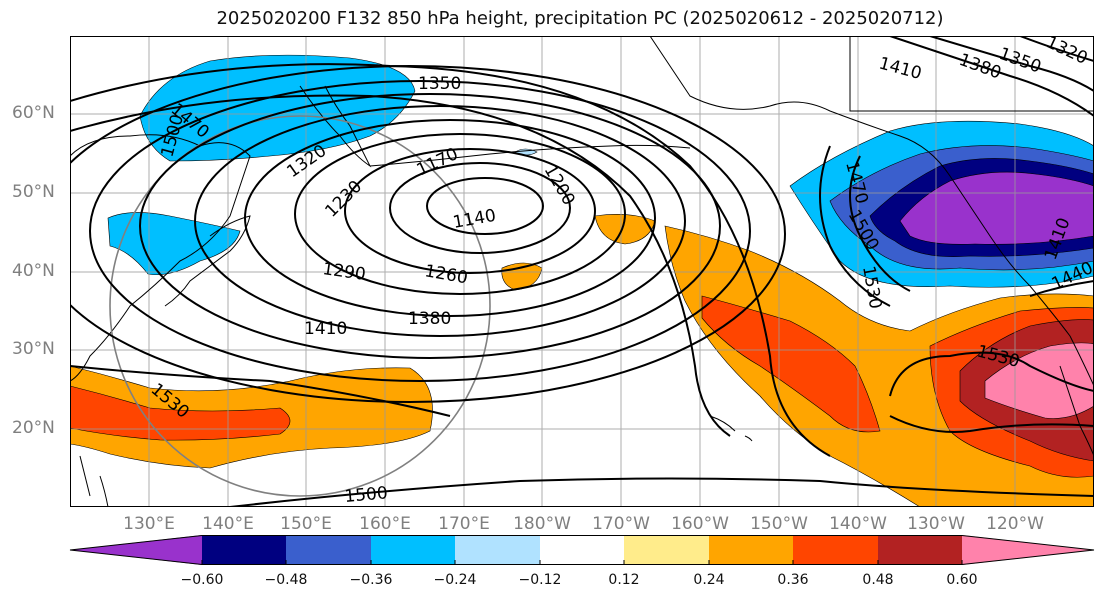  Describe the element at coordinates (709, 580) in the screenshot. I see `colorbar-tick: 0.24` at that location.